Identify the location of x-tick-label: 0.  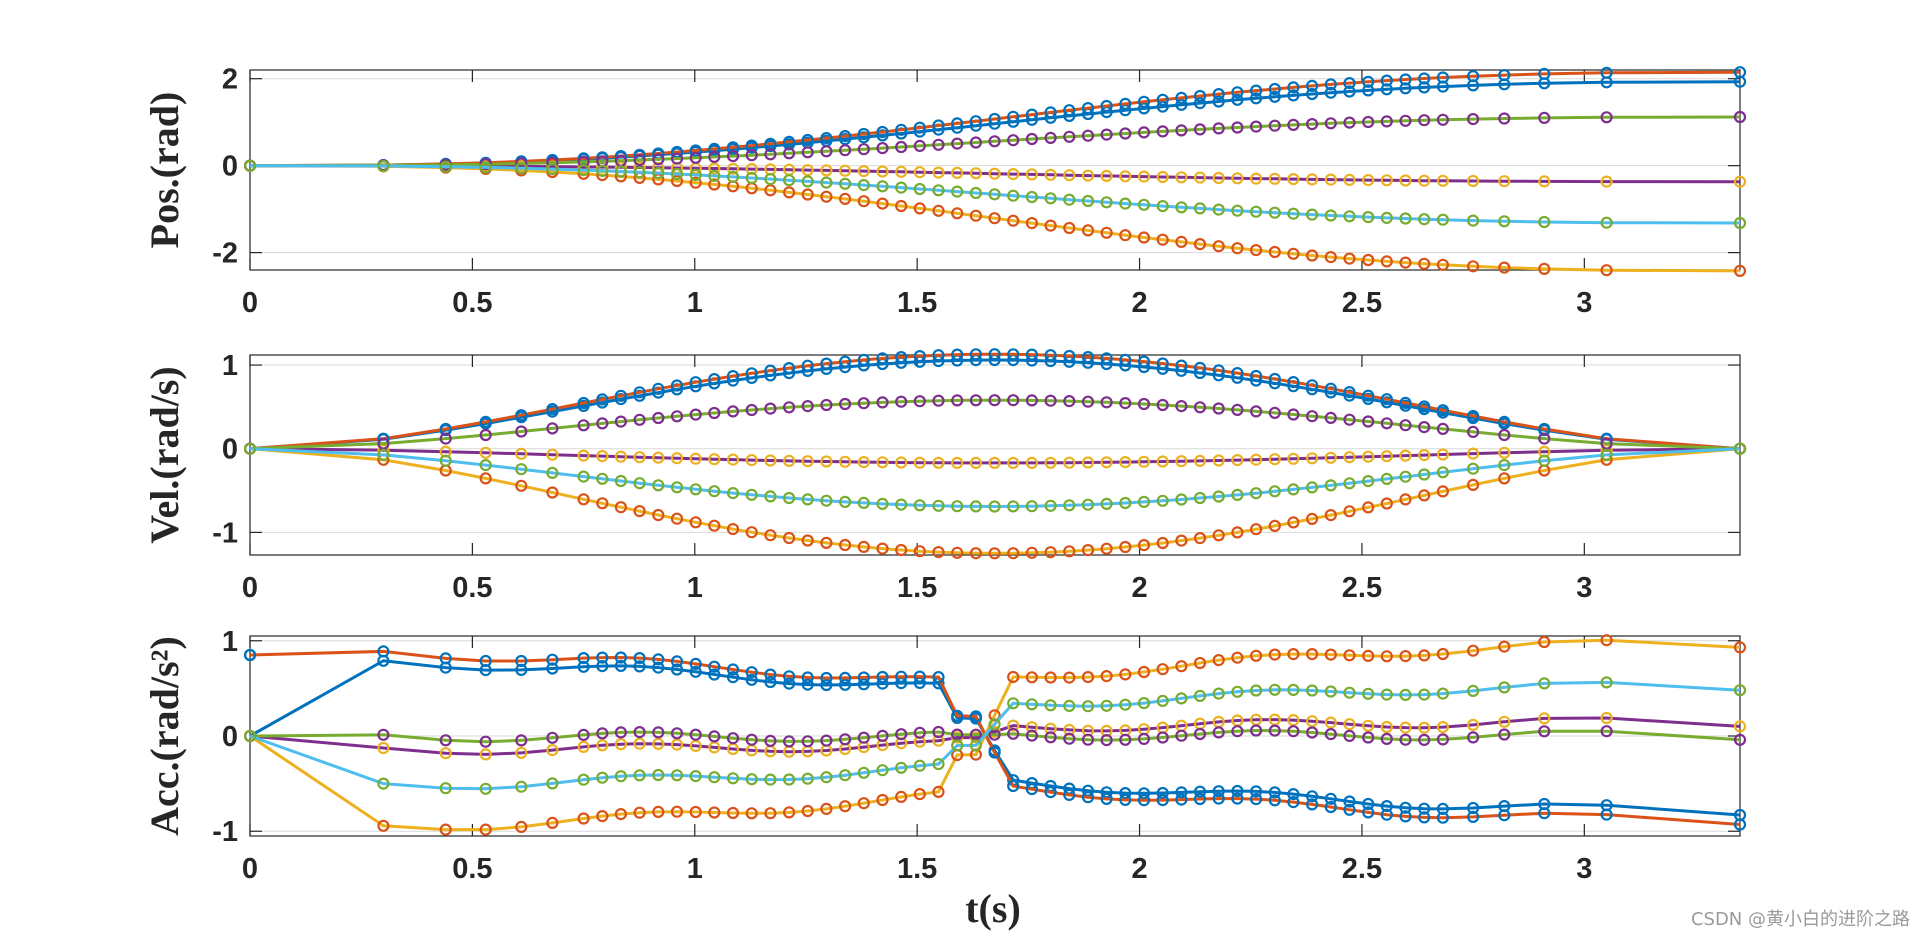
(250, 303).